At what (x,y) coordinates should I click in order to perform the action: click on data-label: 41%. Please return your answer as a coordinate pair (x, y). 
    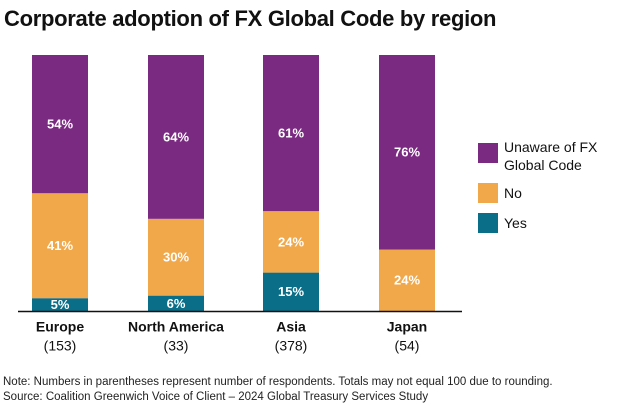
    Looking at the image, I should click on (60, 245).